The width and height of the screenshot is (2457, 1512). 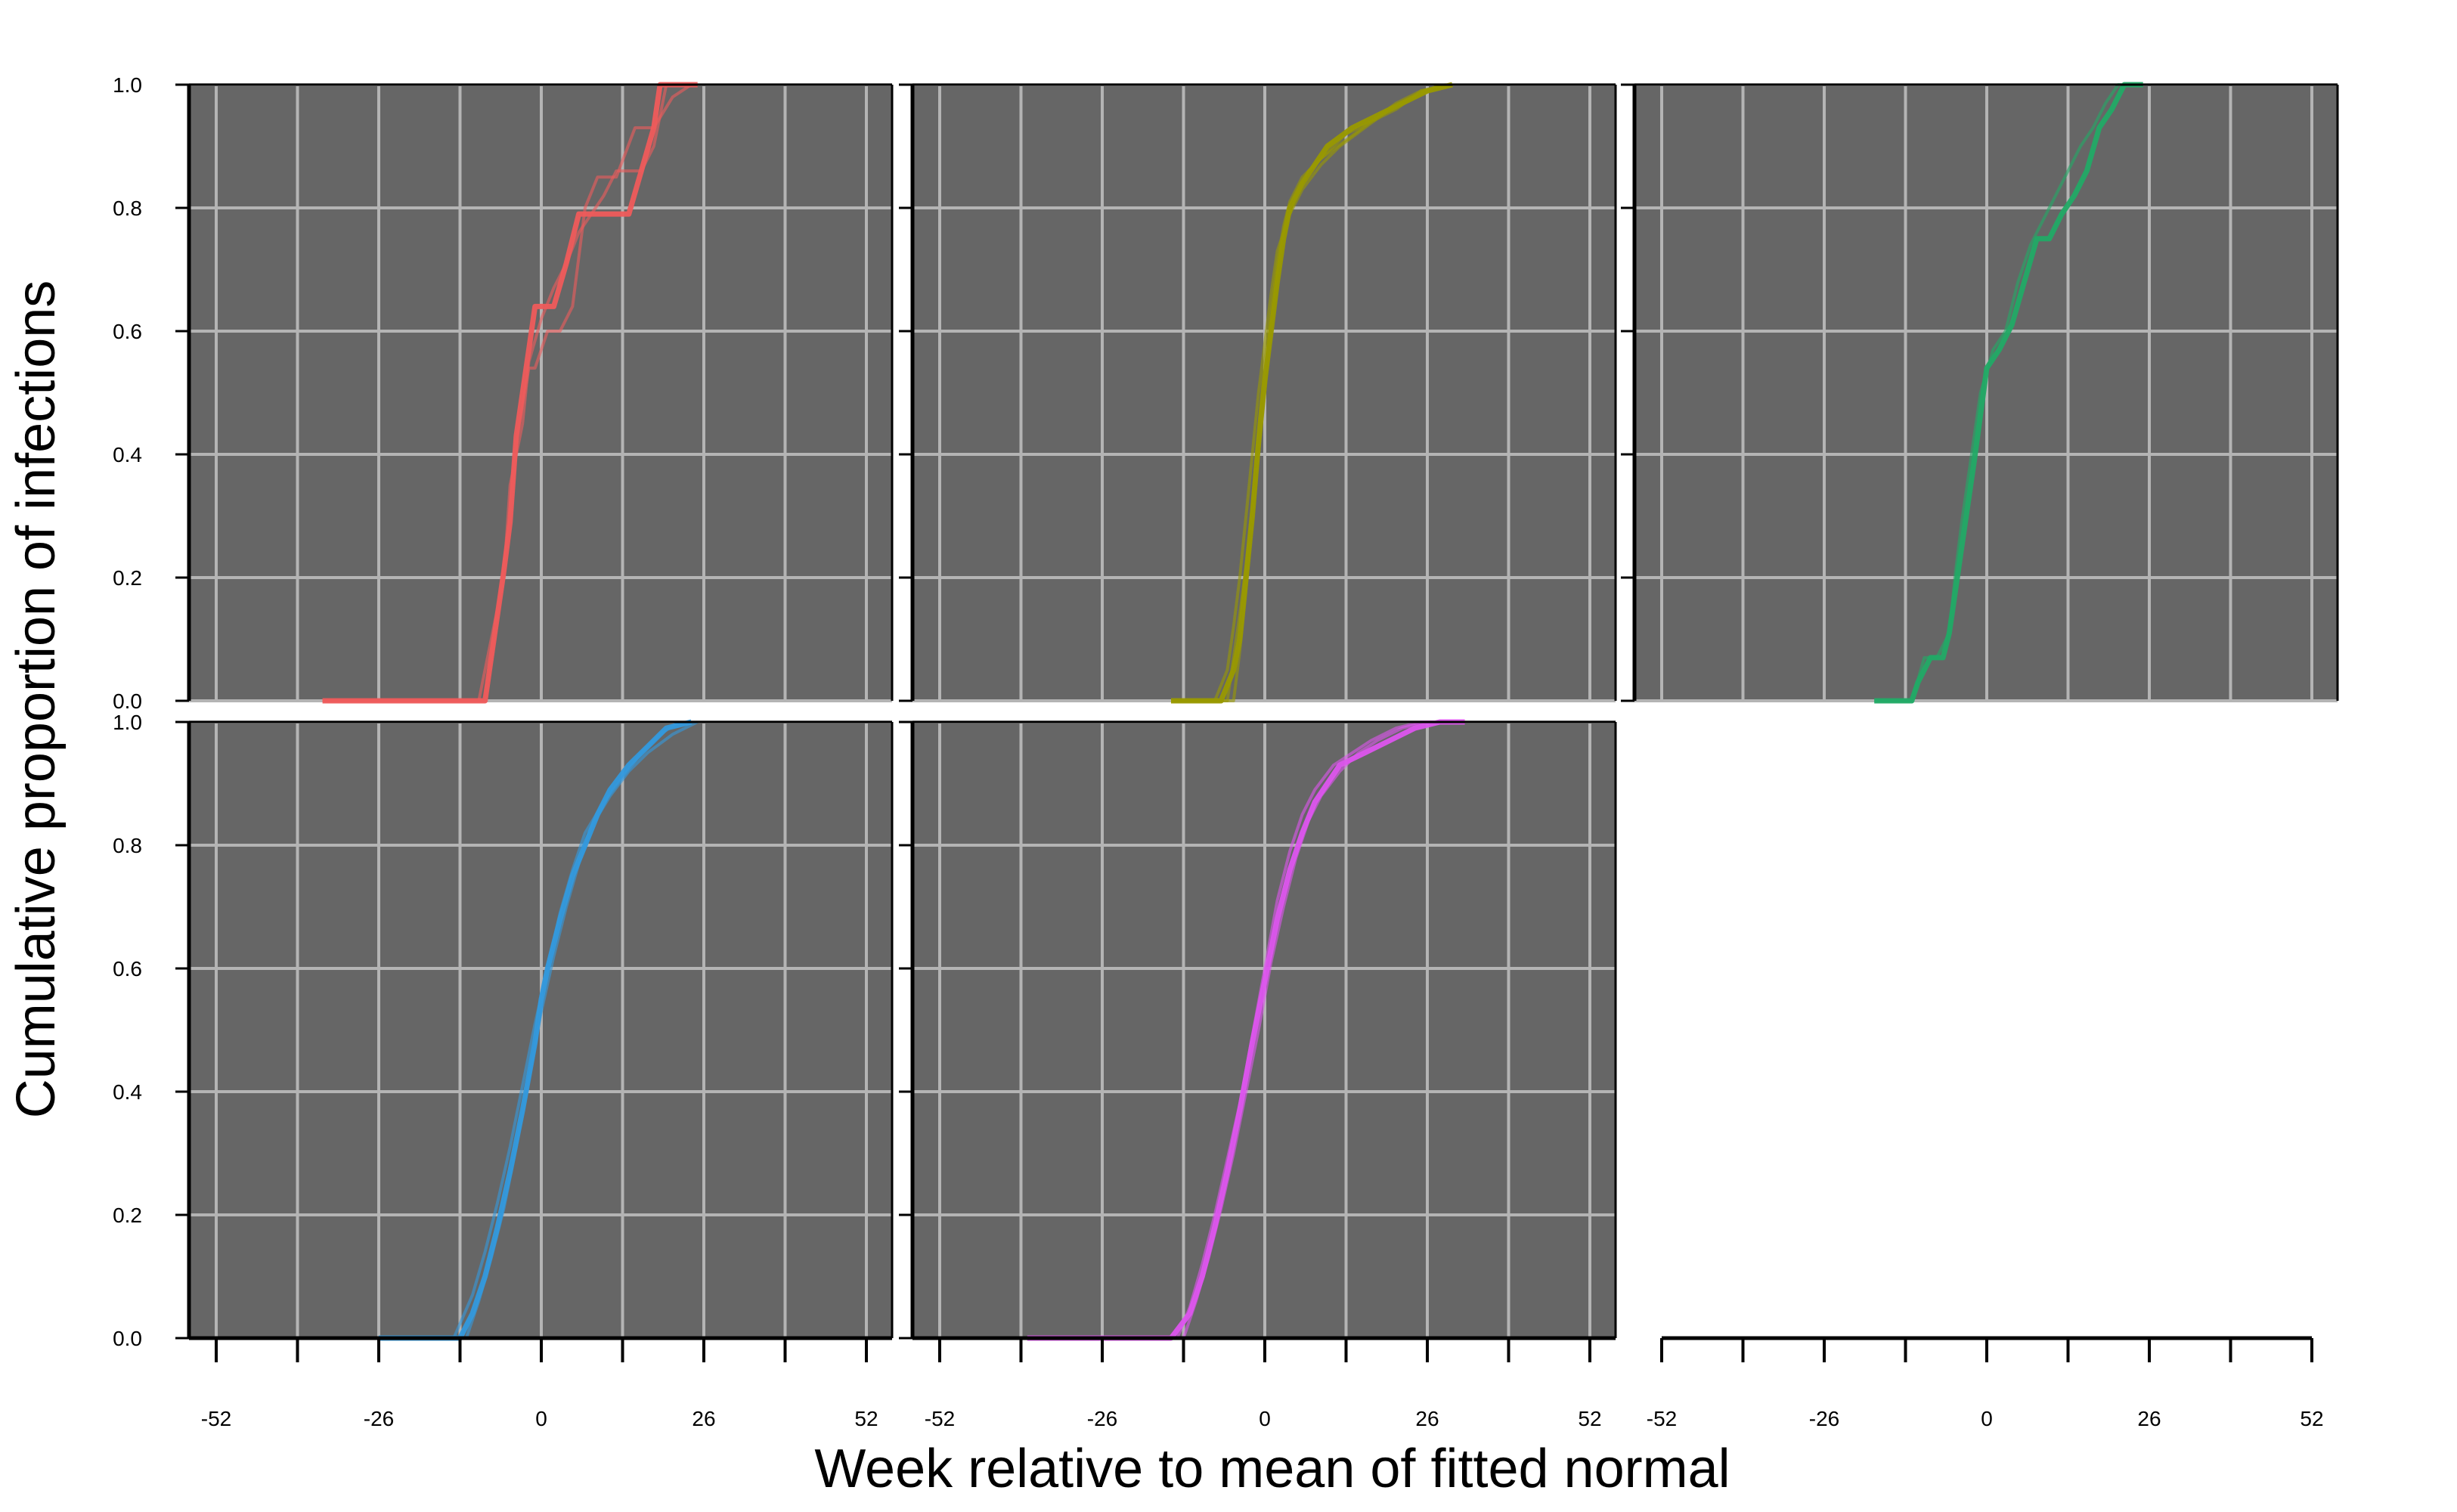 I want to click on x-axis-title: Week relative to mean of fitted normal, so click(x=1272, y=1469).